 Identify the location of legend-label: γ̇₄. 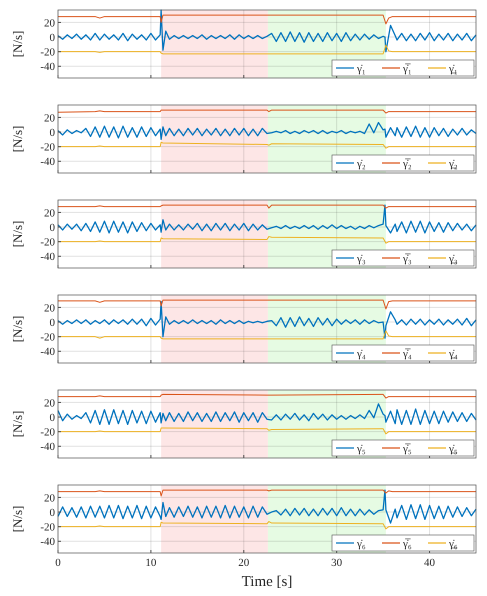
(361, 354).